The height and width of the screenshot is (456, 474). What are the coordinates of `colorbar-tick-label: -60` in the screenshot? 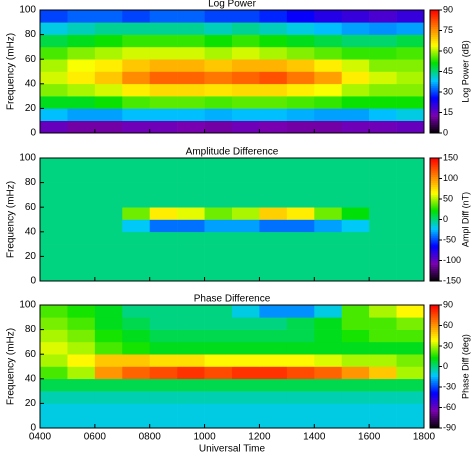 It's located at (449, 407).